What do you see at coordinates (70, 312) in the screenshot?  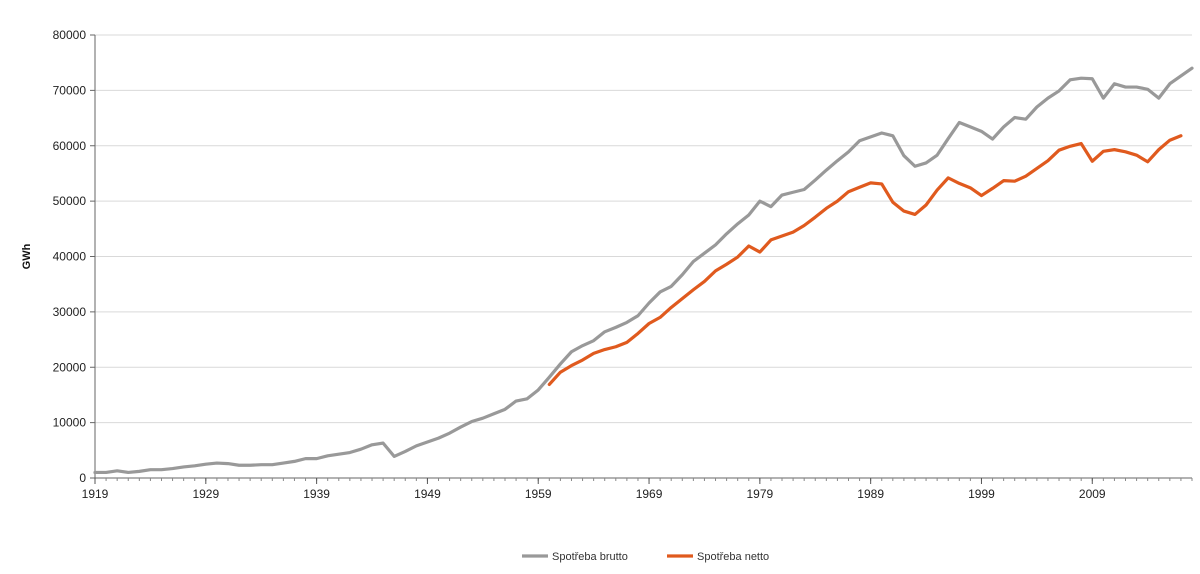 I see `y-tick-label: 30000` at bounding box center [70, 312].